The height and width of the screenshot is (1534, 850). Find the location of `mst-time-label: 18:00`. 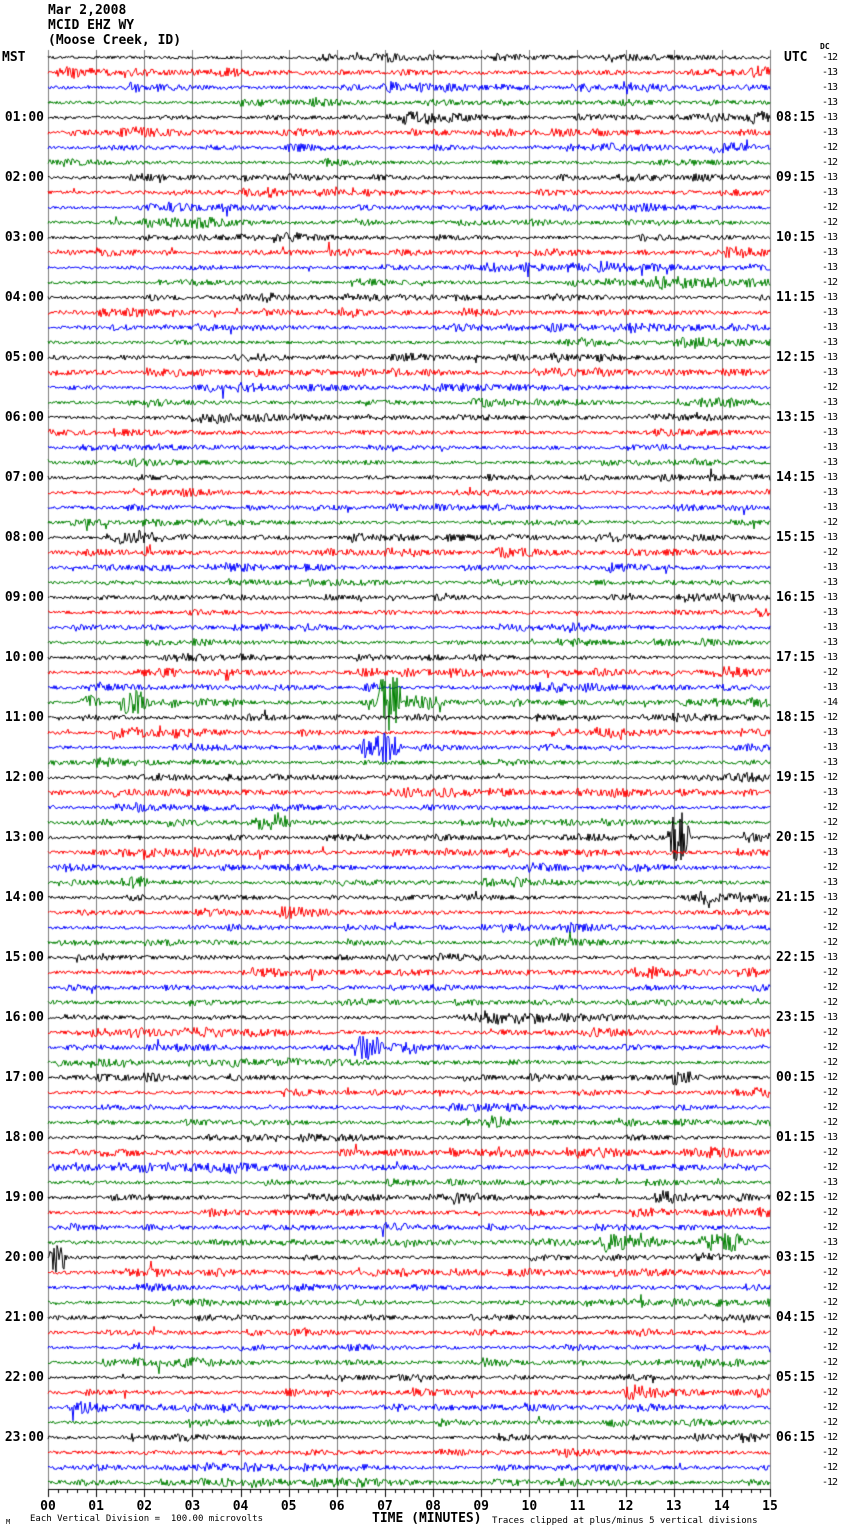

mst-time-label: 18:00 is located at coordinates (24, 1137).